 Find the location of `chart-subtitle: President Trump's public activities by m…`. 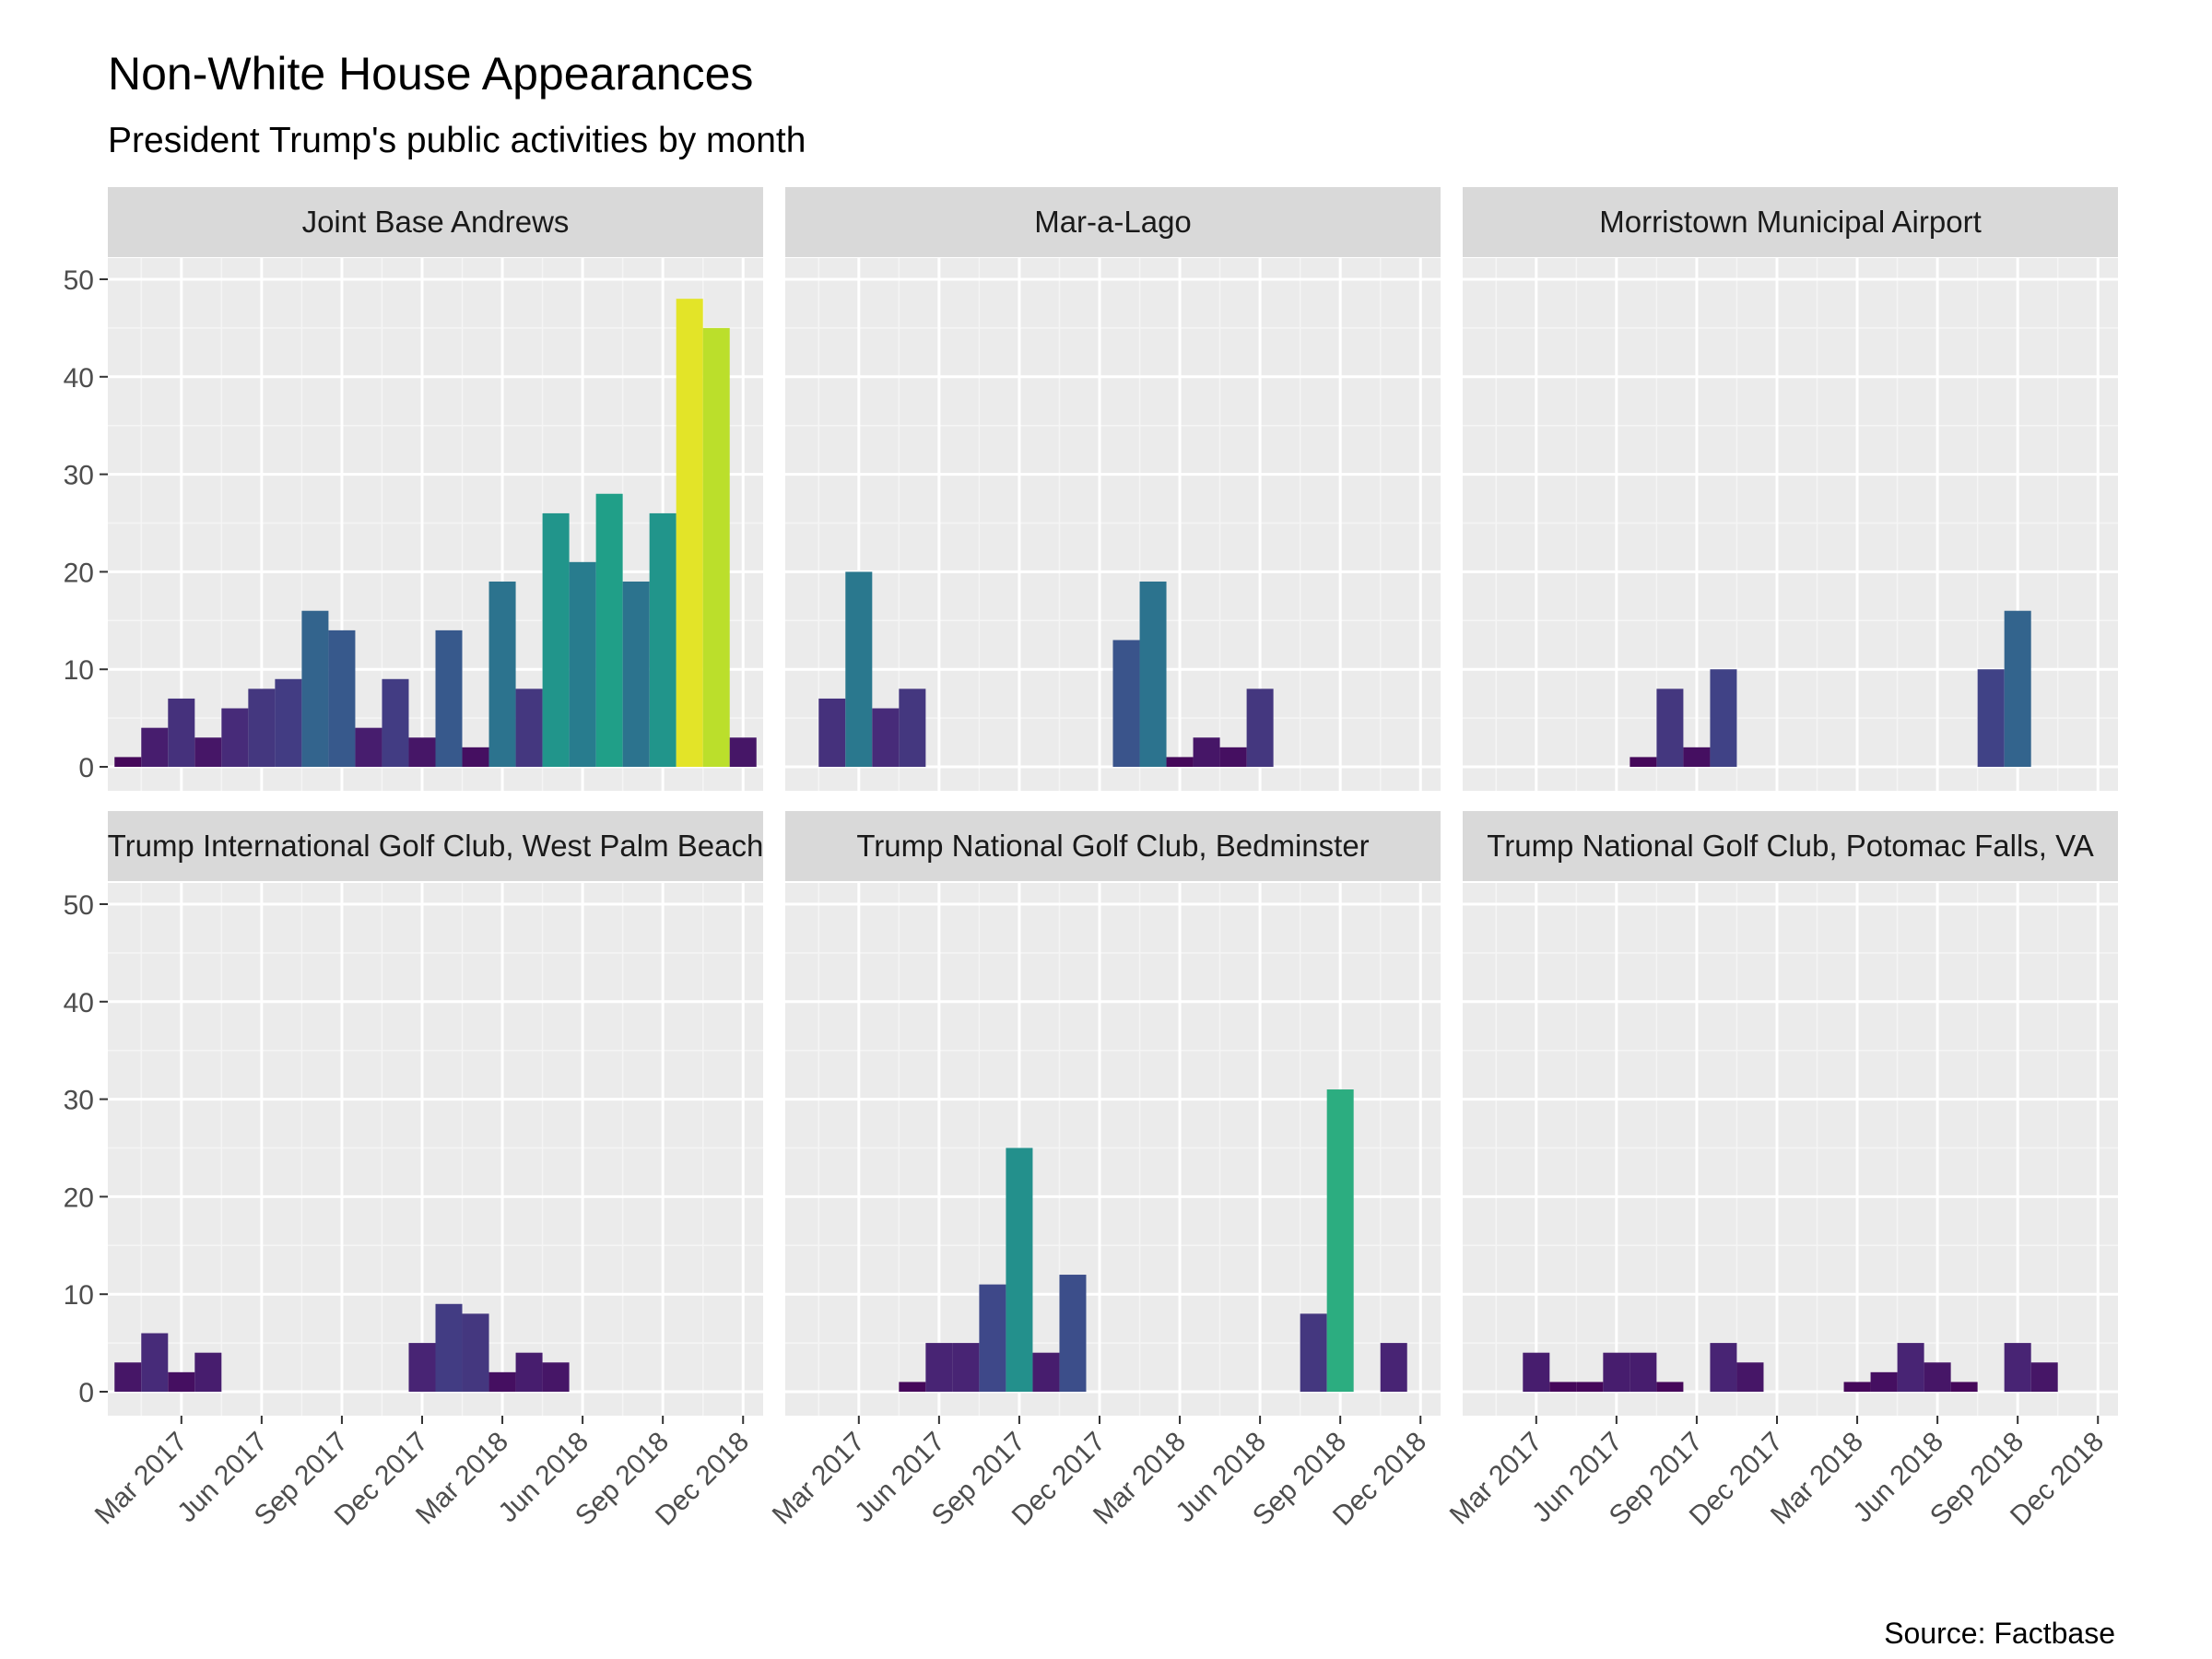

chart-subtitle: President Trump's public activities by m… is located at coordinates (457, 140).